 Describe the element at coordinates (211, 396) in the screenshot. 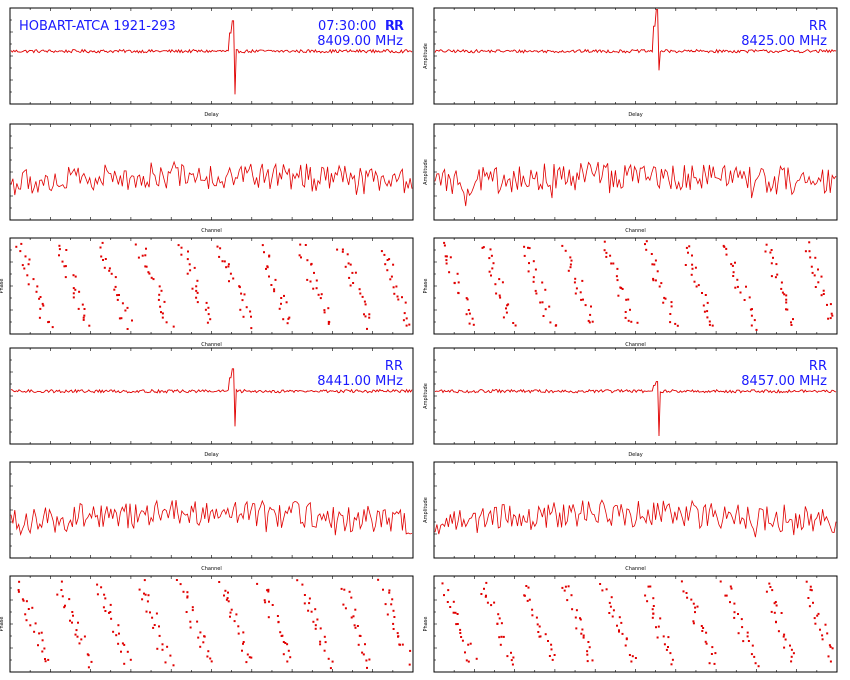

I see `panel-delay-band2-frame` at that location.